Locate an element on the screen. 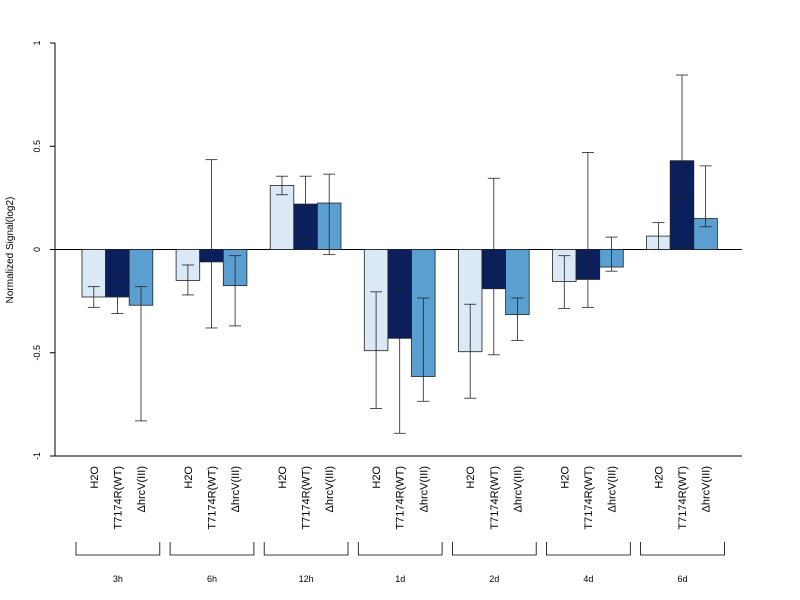 The height and width of the screenshot is (600, 800). group-label: 2d is located at coordinates (494, 579).